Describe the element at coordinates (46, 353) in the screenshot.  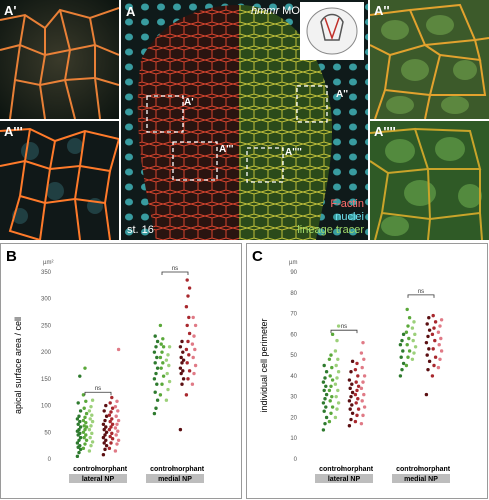
I see `y-tick-label: 200` at that location.